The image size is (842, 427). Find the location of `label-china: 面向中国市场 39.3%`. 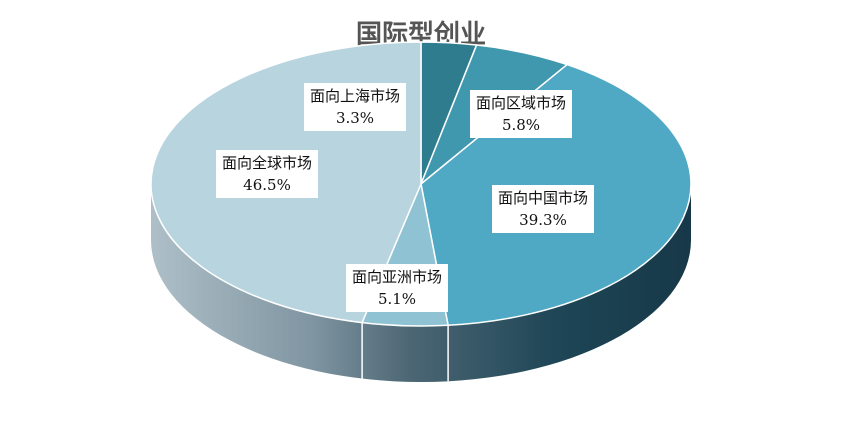

label-china: 面向中国市场 39.3% is located at coordinates (543, 209).